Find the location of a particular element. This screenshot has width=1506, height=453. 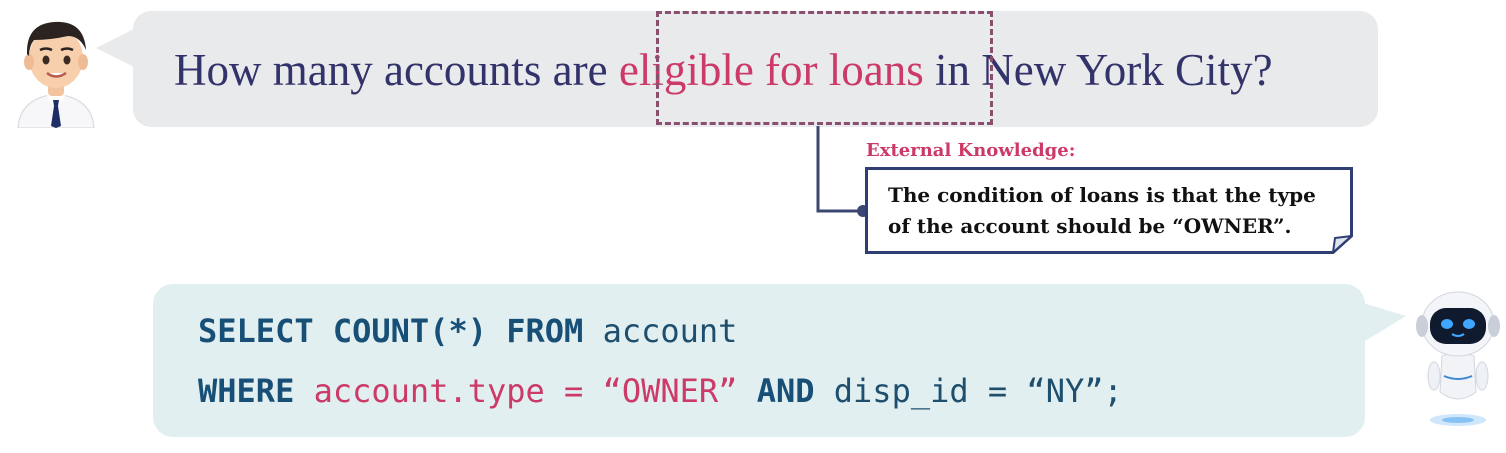

highlight-dashed-box is located at coordinates (824, 68).